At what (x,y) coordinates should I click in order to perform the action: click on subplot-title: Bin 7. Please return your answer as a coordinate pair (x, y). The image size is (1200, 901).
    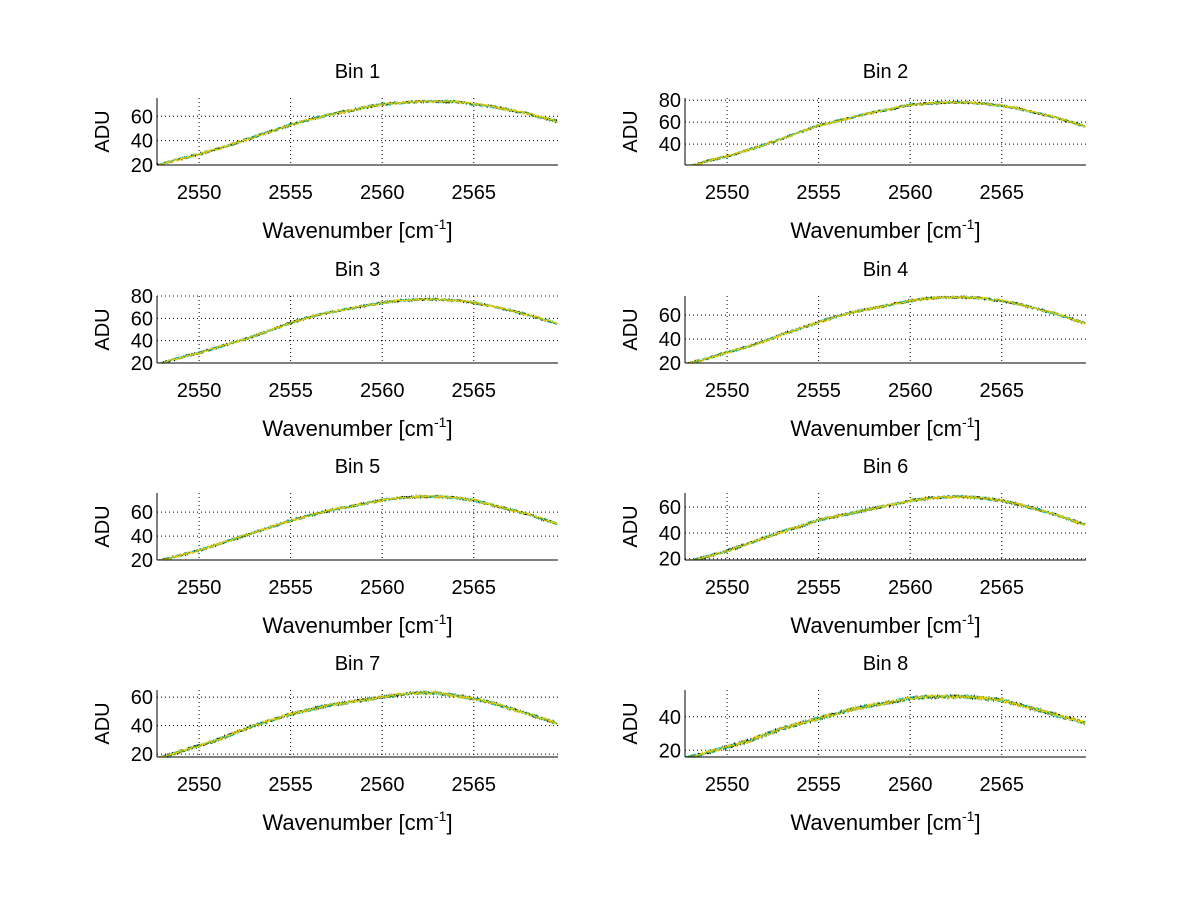
    Looking at the image, I should click on (358, 664).